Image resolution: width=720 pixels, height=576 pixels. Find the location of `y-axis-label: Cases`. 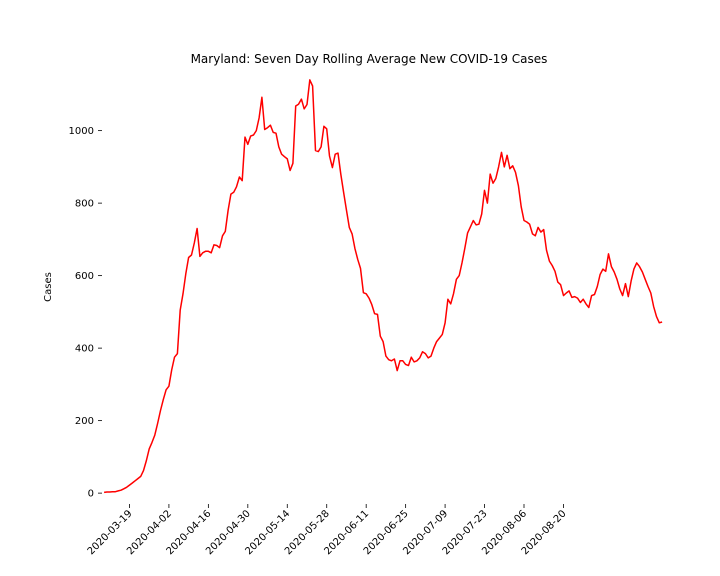

y-axis-label: Cases is located at coordinates (48, 287).